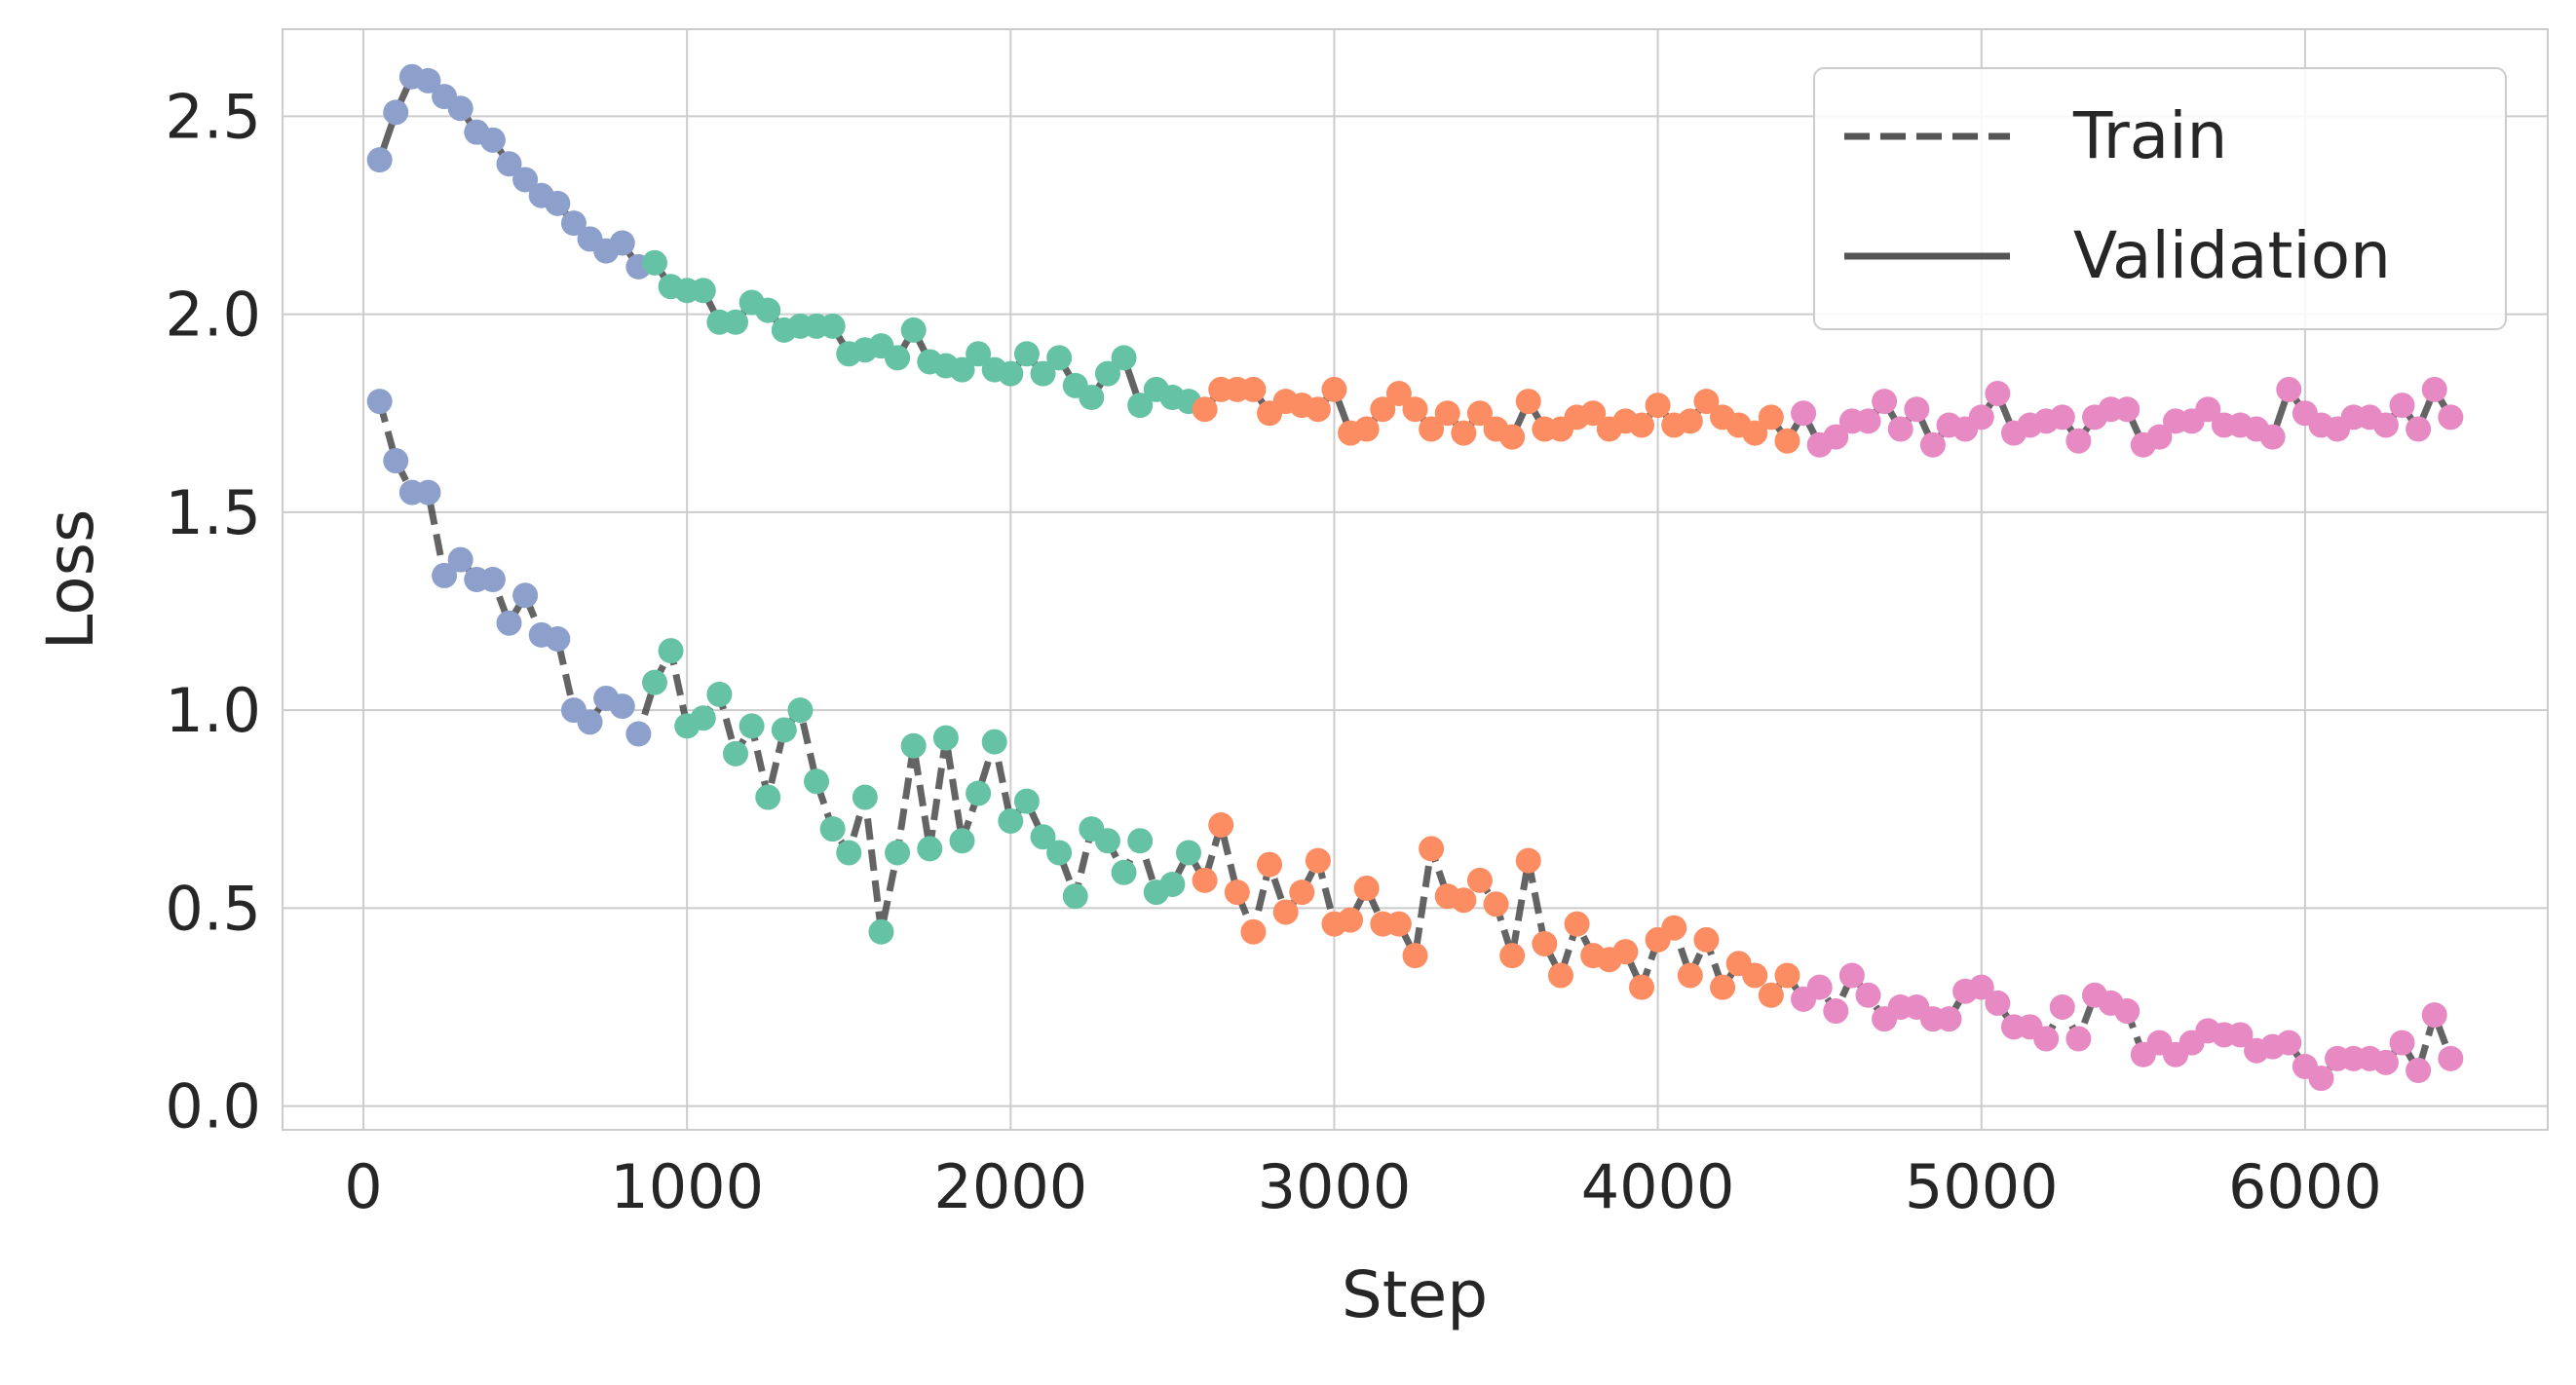 This screenshot has width=2576, height=1385. What do you see at coordinates (213, 116) in the screenshot?
I see `y-tick-label: 2.5` at bounding box center [213, 116].